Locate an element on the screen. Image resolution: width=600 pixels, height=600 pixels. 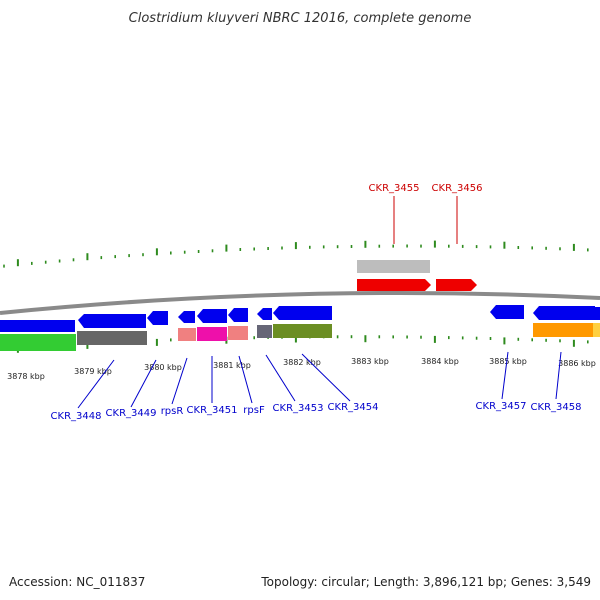
kbp-label: 3880 kbp is located at coordinates (163, 367).